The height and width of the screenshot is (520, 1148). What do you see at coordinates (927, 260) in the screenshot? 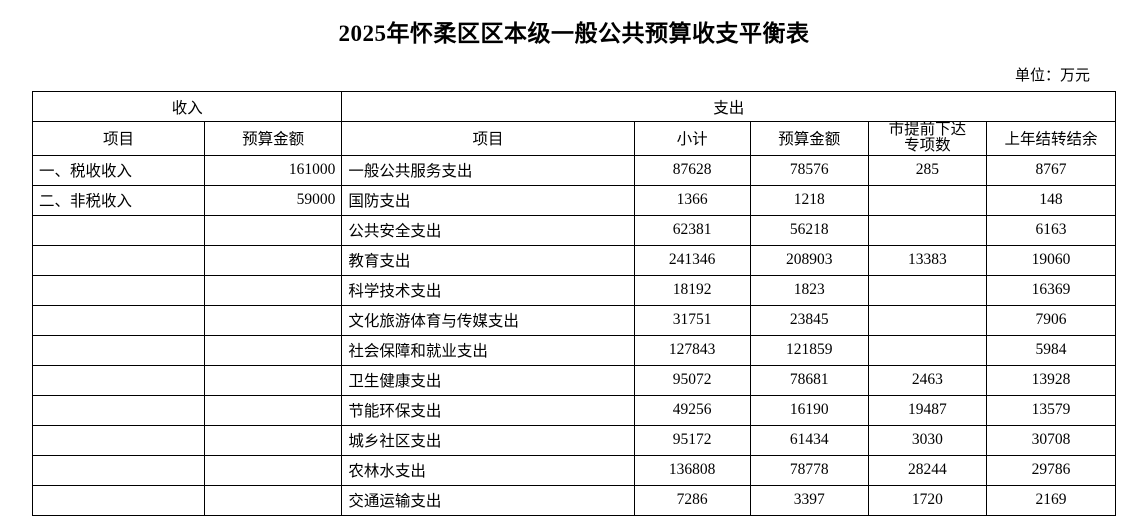
I see `expenditure-advance-cell: 13383` at bounding box center [927, 260].